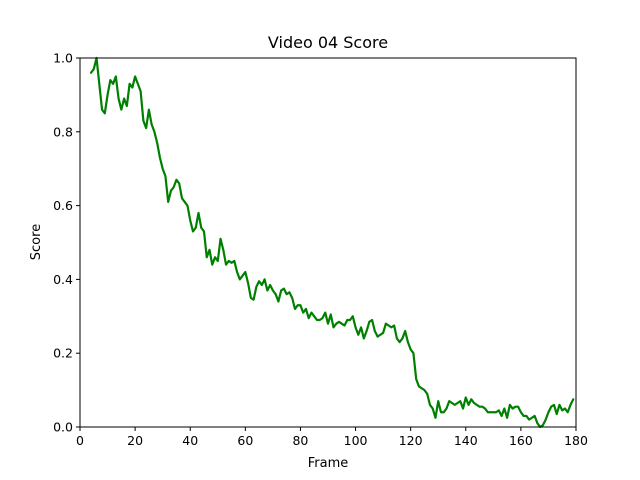  I want to click on y-tick-label: 0.6, so click(63, 205).